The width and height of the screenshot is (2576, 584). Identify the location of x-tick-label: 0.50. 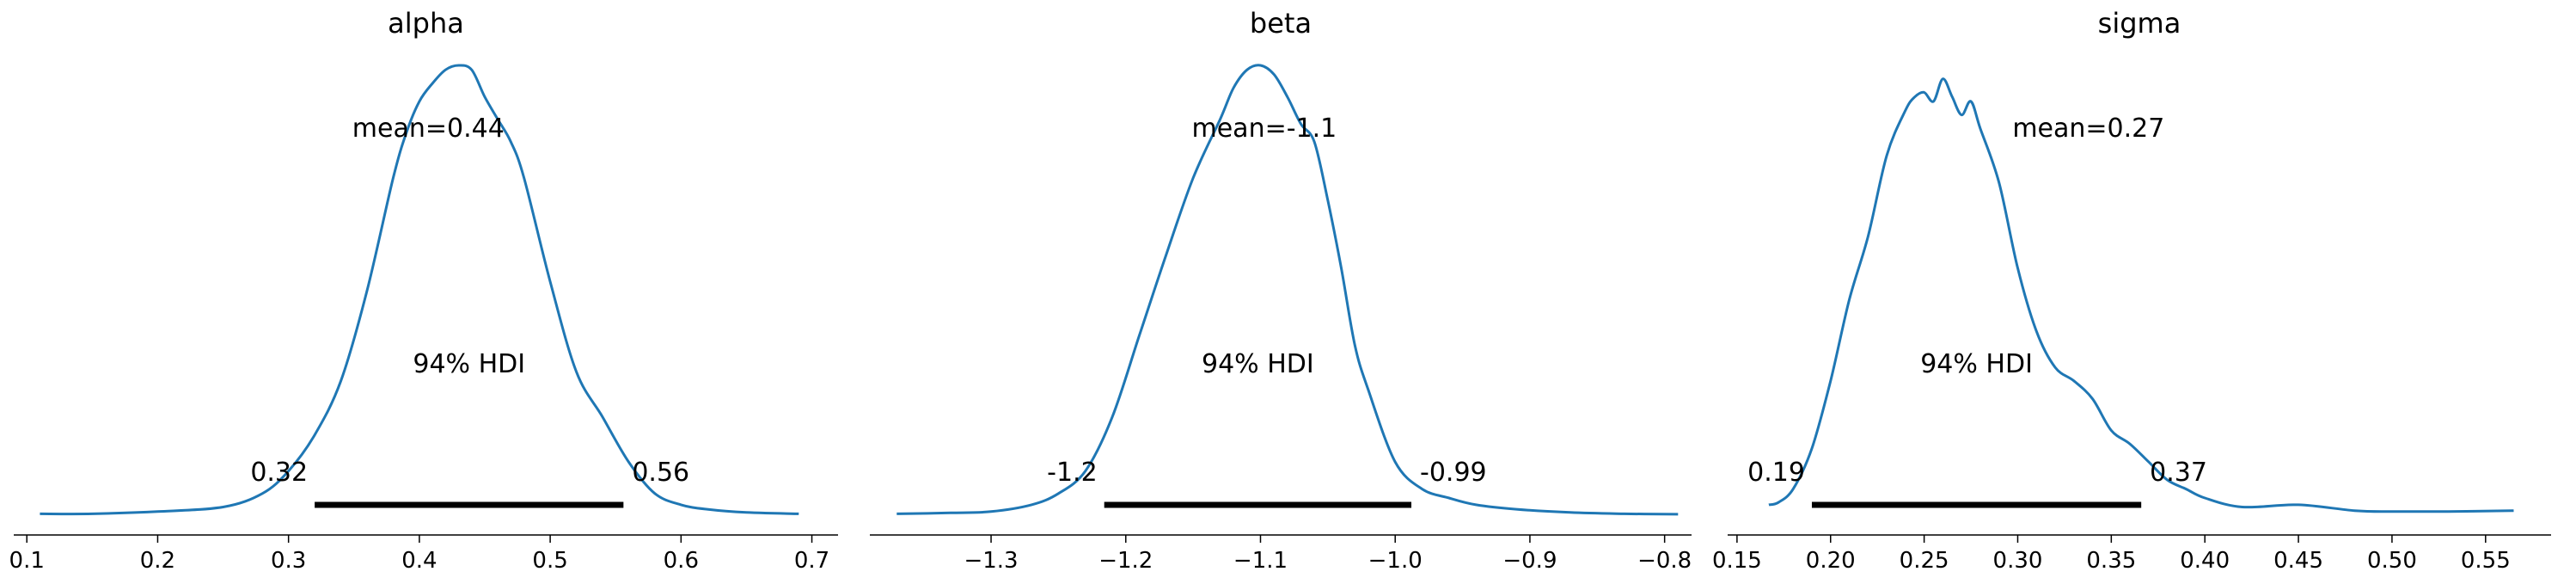
(2392, 561).